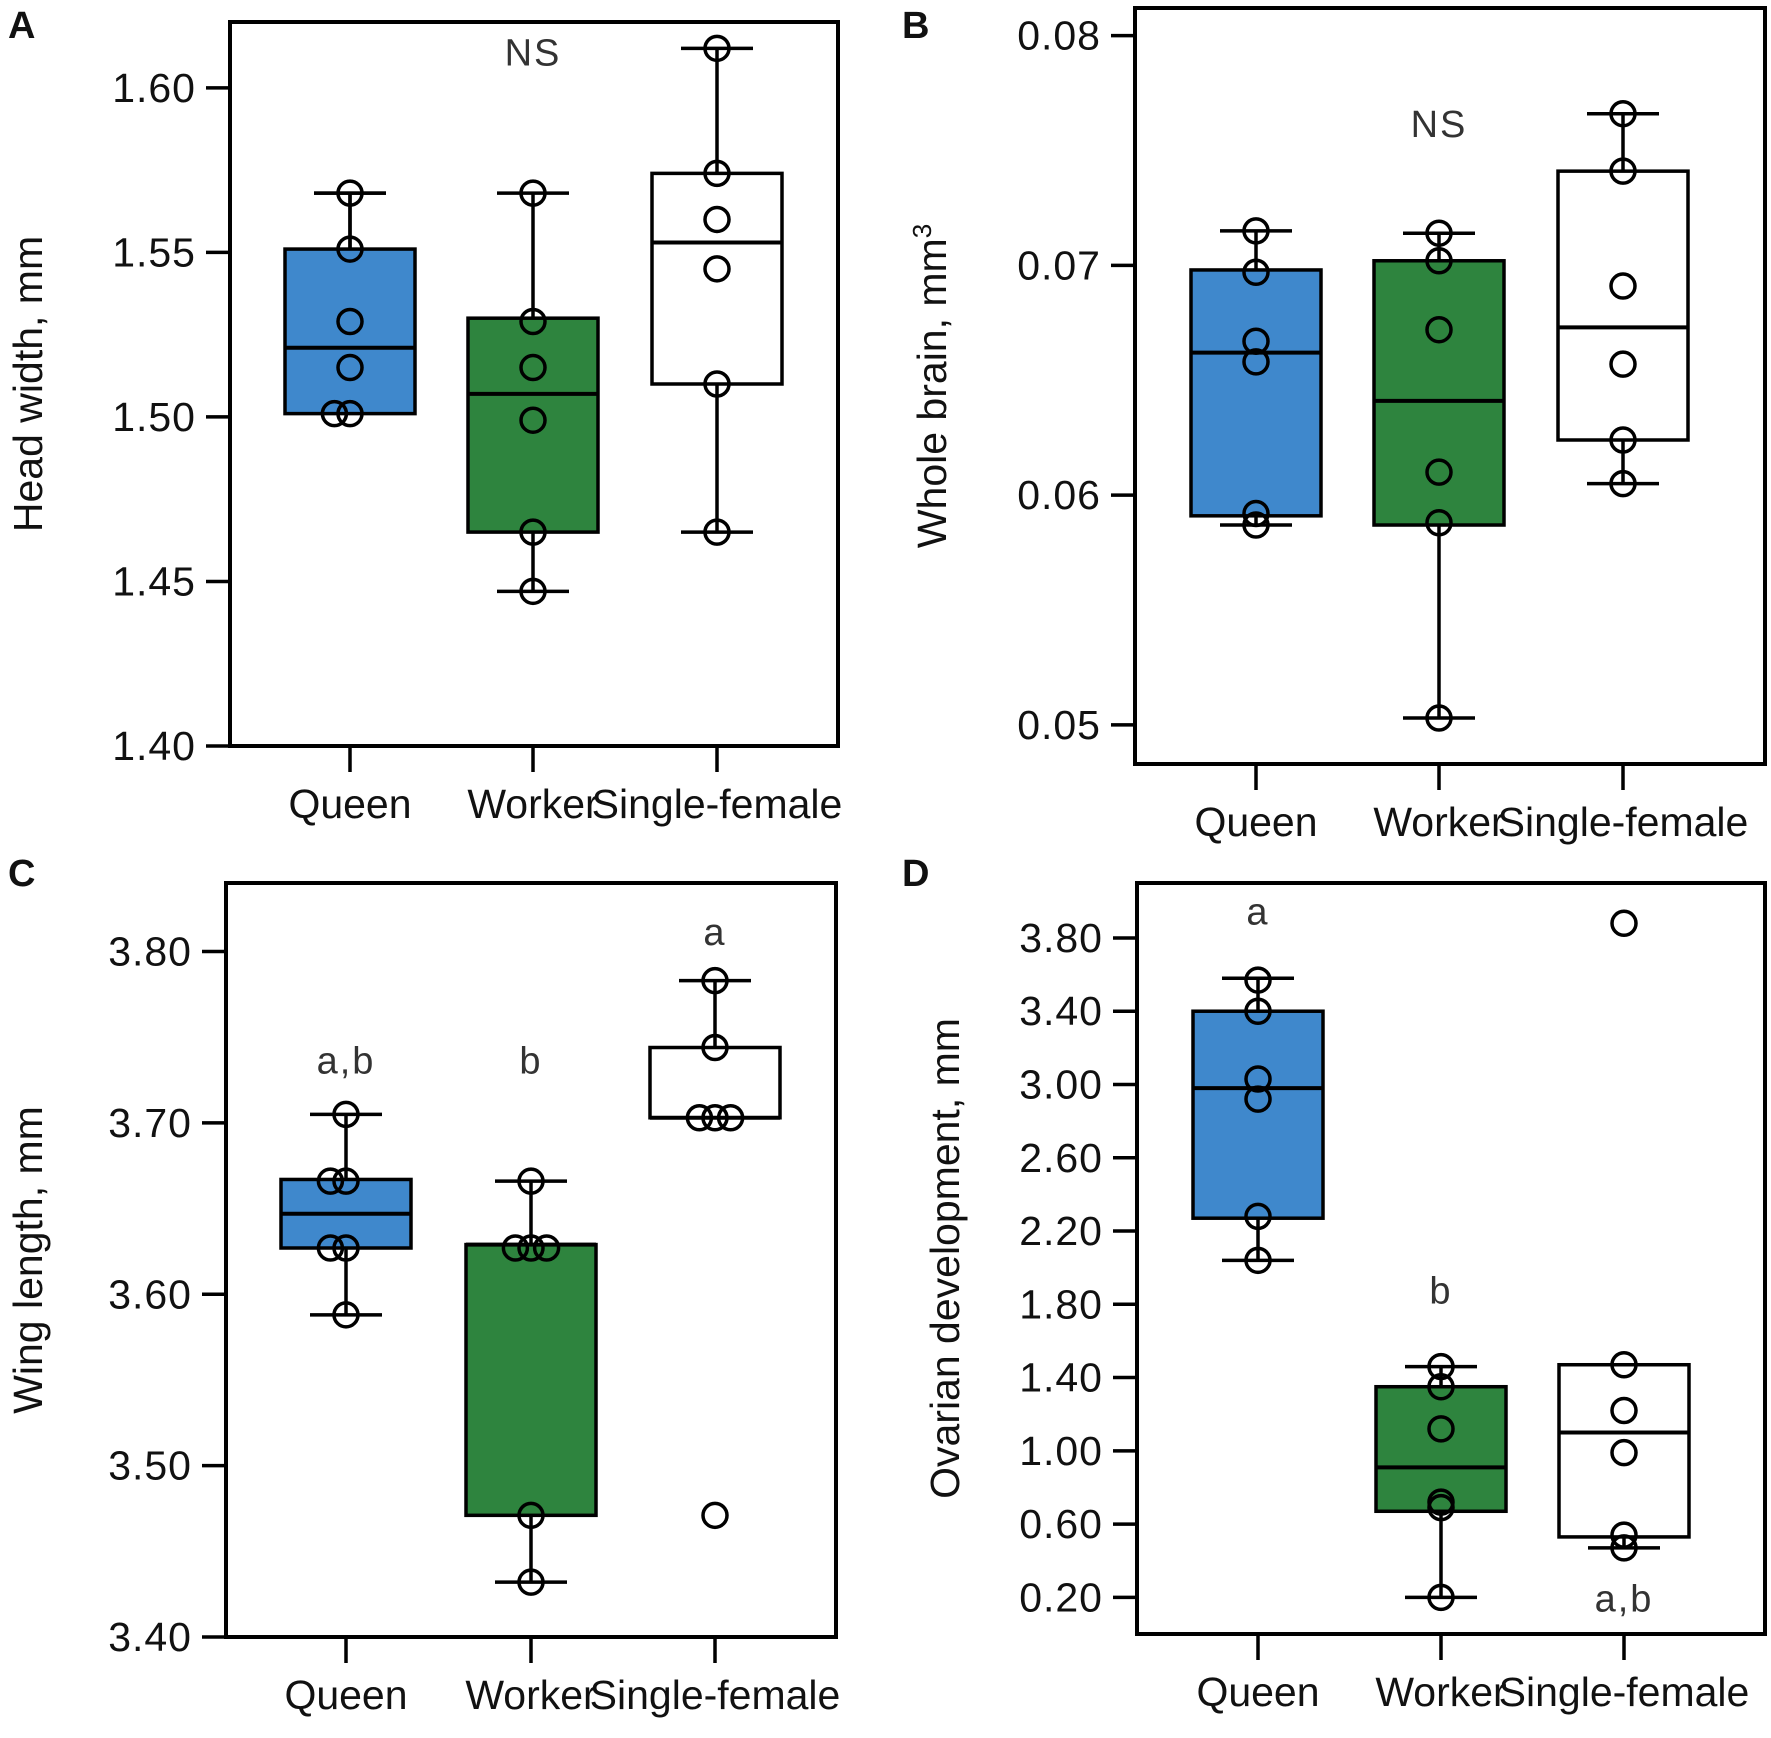 Image resolution: width=1771 pixels, height=1738 pixels. I want to click on panel-letter: B, so click(915, 26).